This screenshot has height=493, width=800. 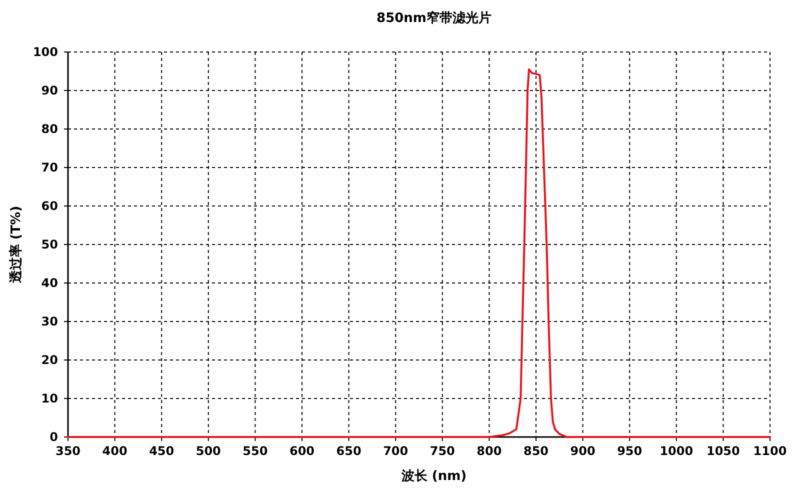 I want to click on y-tick-label: 0, so click(x=54, y=437).